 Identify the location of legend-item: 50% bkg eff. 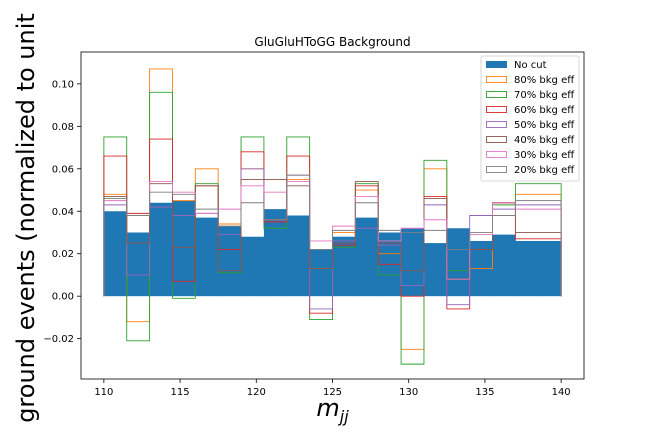
(530, 125).